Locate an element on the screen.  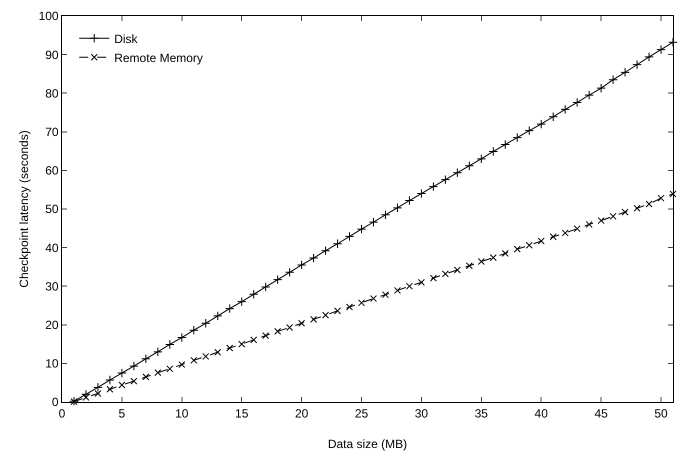
y-tick-label: 10 is located at coordinates (52, 363).